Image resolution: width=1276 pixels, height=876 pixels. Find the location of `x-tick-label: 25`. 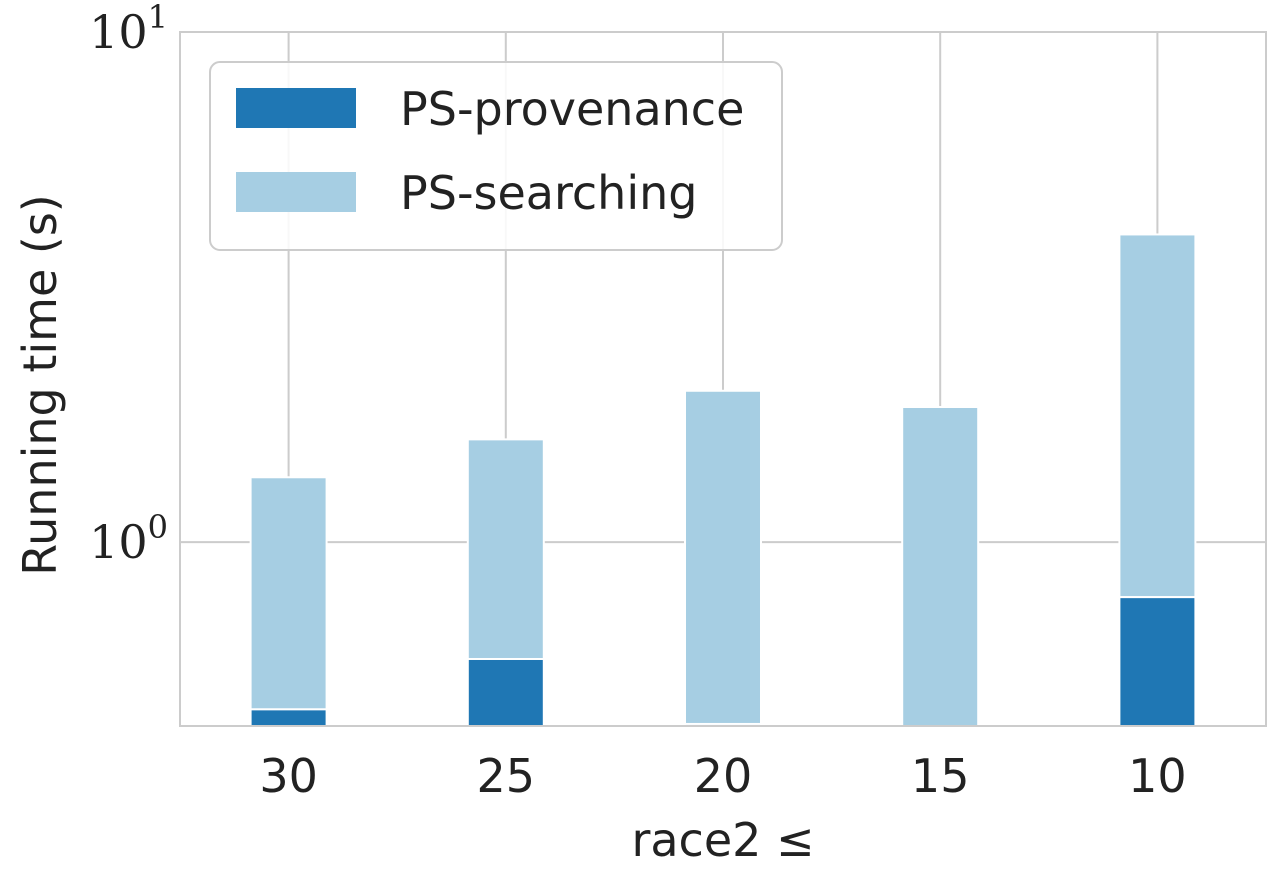

x-tick-label: 25 is located at coordinates (506, 776).